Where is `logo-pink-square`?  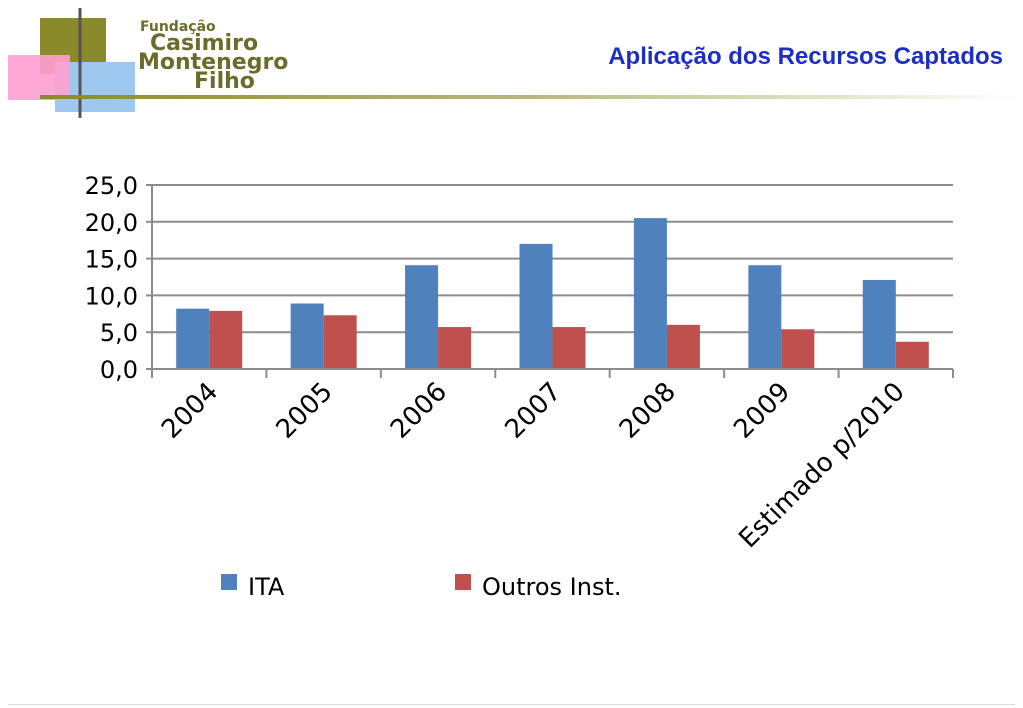 logo-pink-square is located at coordinates (39, 77).